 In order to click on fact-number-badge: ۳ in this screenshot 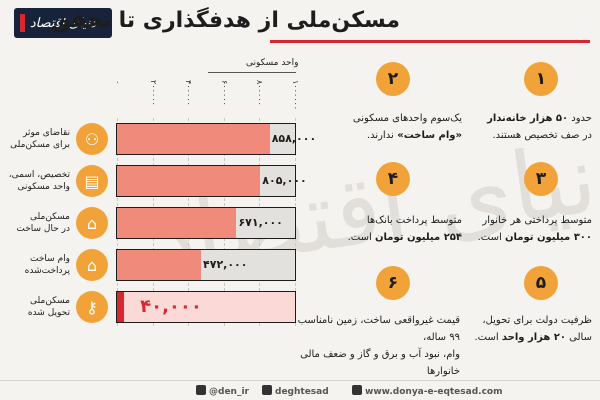, I will do `click(541, 179)`.